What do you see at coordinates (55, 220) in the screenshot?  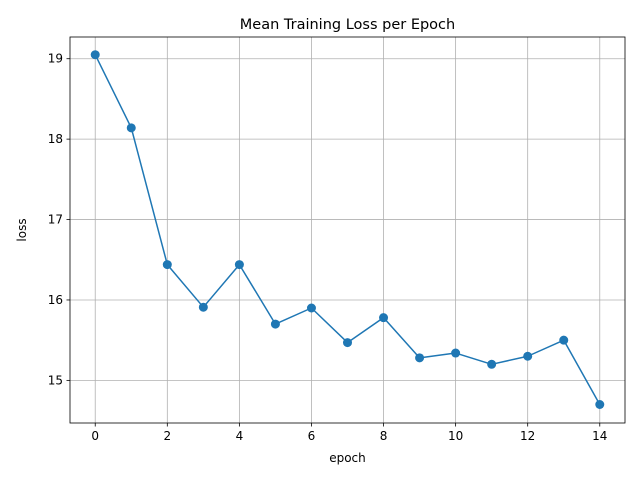 I see `y-tick-label: 17` at bounding box center [55, 220].